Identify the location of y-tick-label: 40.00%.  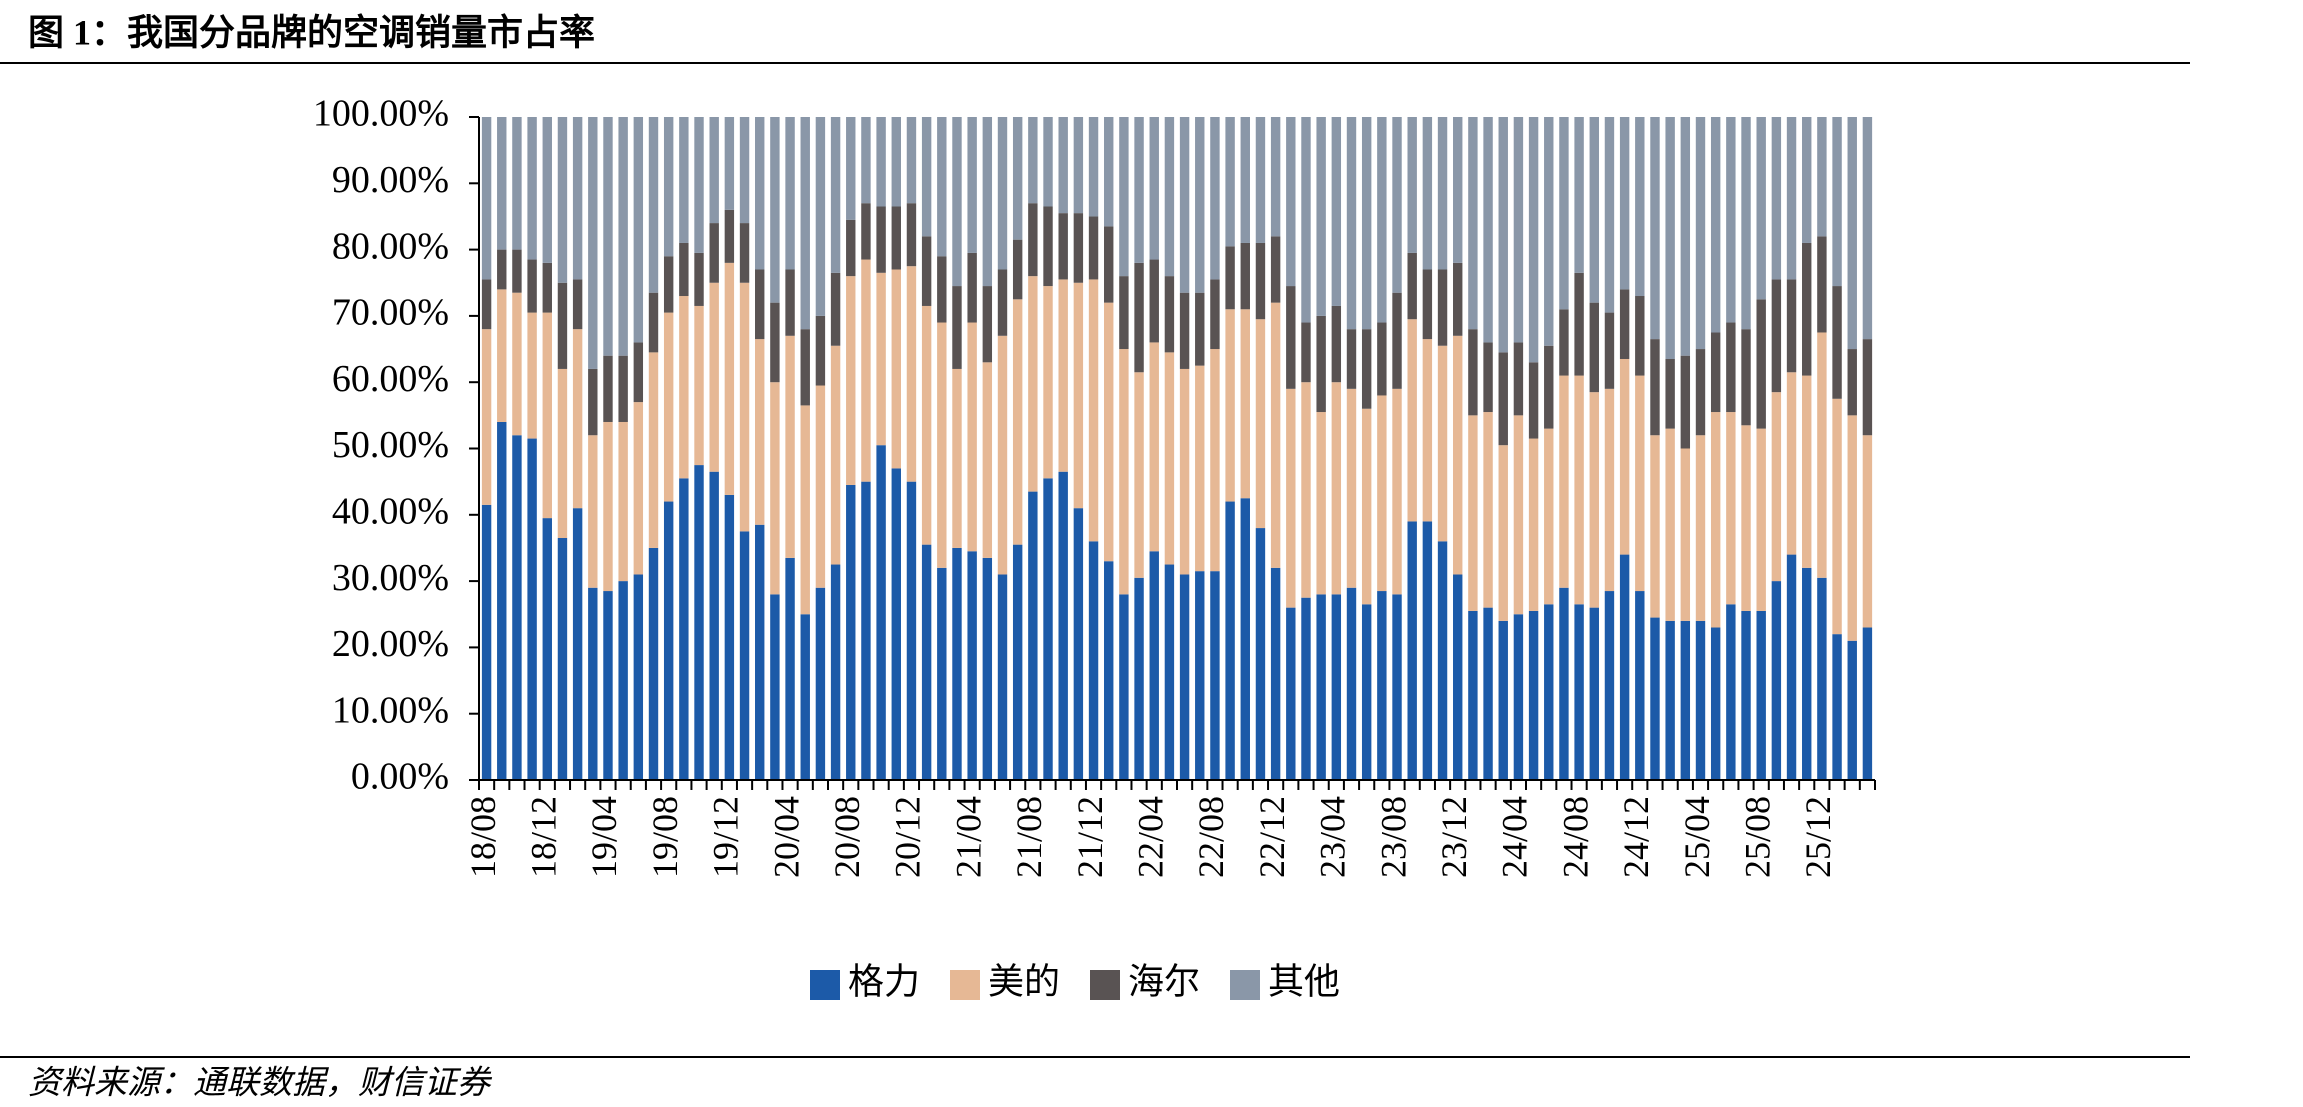
(390, 512).